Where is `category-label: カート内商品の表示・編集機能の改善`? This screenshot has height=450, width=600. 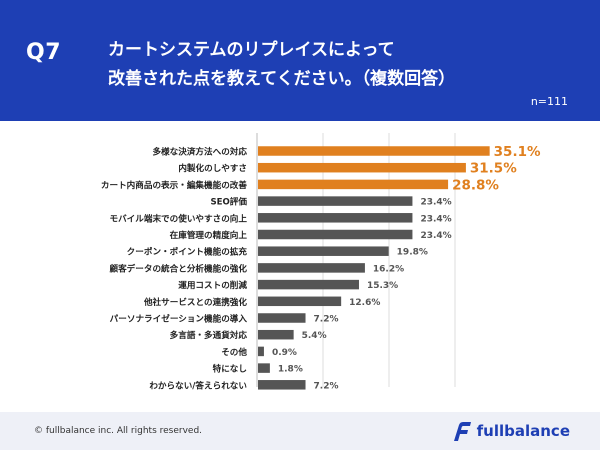 category-label: カート内商品の表示・編集機能の改善 is located at coordinates (174, 185).